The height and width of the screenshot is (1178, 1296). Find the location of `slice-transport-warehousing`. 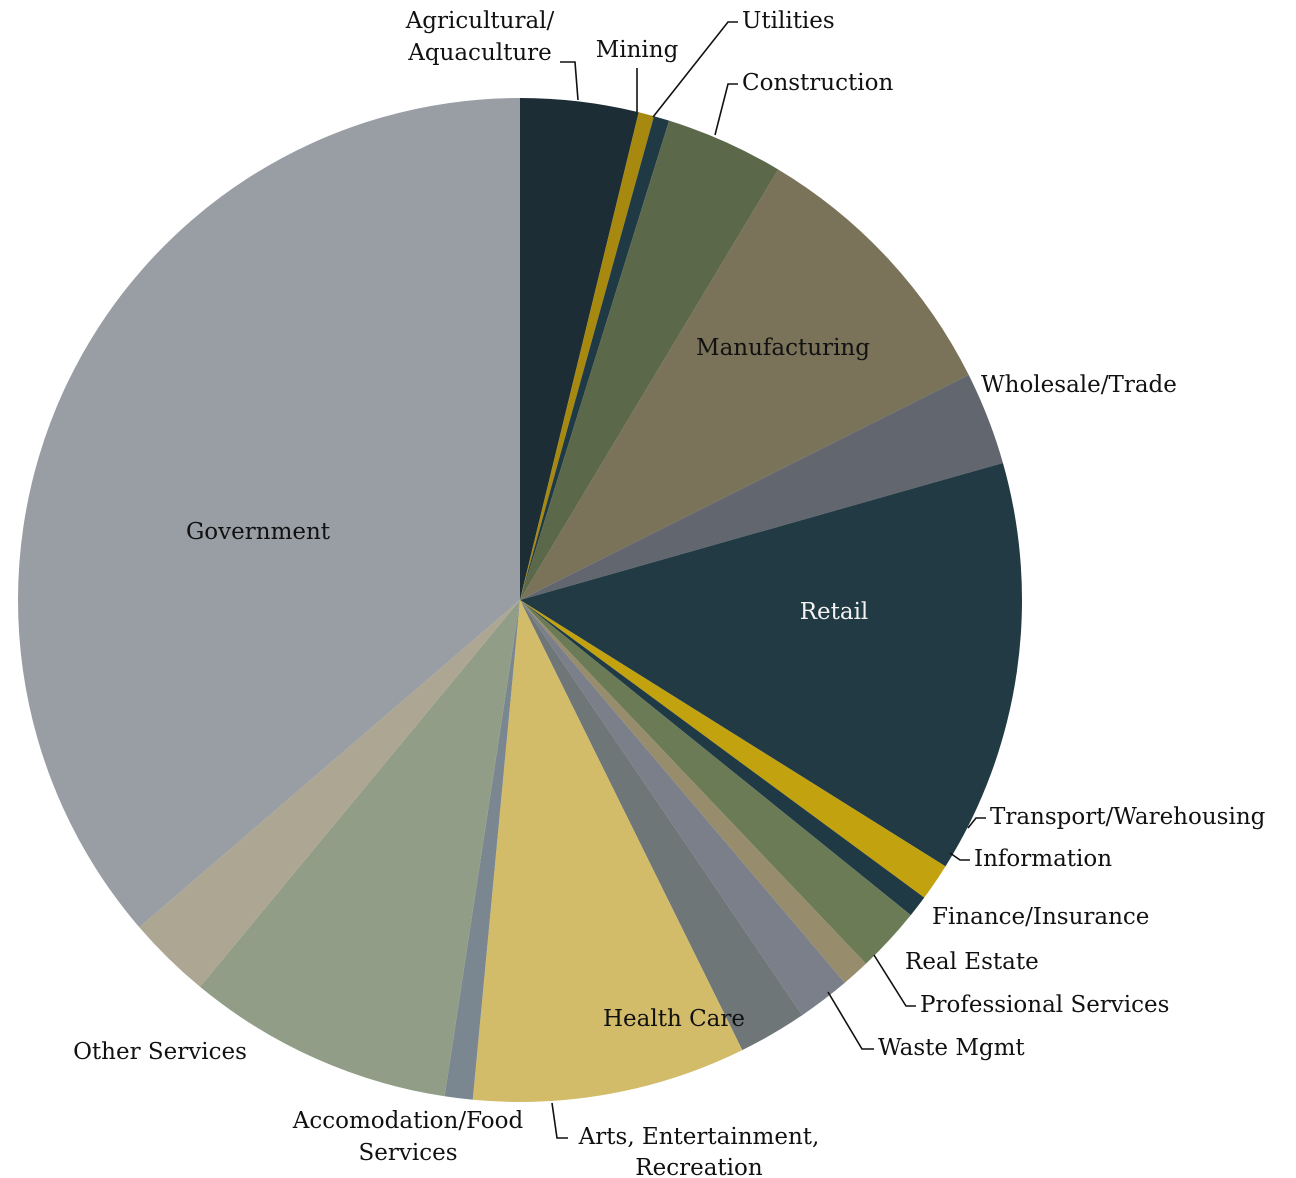

slice-transport-warehousing is located at coordinates (733, 749).